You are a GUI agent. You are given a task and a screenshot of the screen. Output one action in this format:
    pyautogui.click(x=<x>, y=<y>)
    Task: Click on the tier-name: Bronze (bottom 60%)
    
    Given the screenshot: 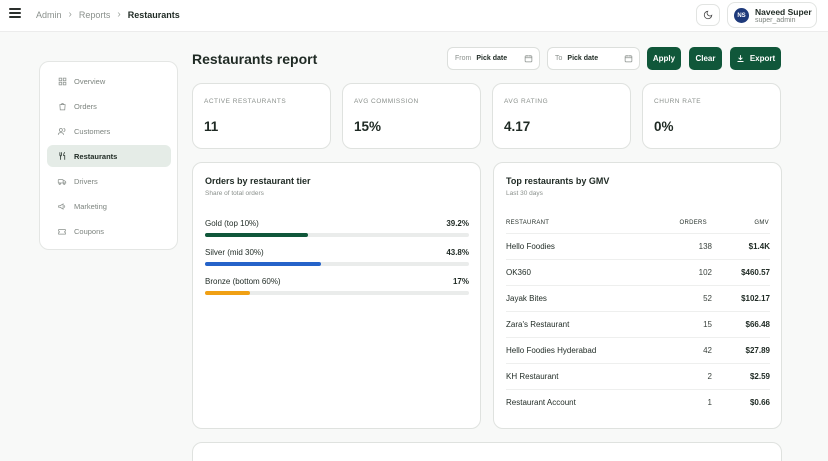 What is the action you would take?
    pyautogui.click(x=243, y=281)
    